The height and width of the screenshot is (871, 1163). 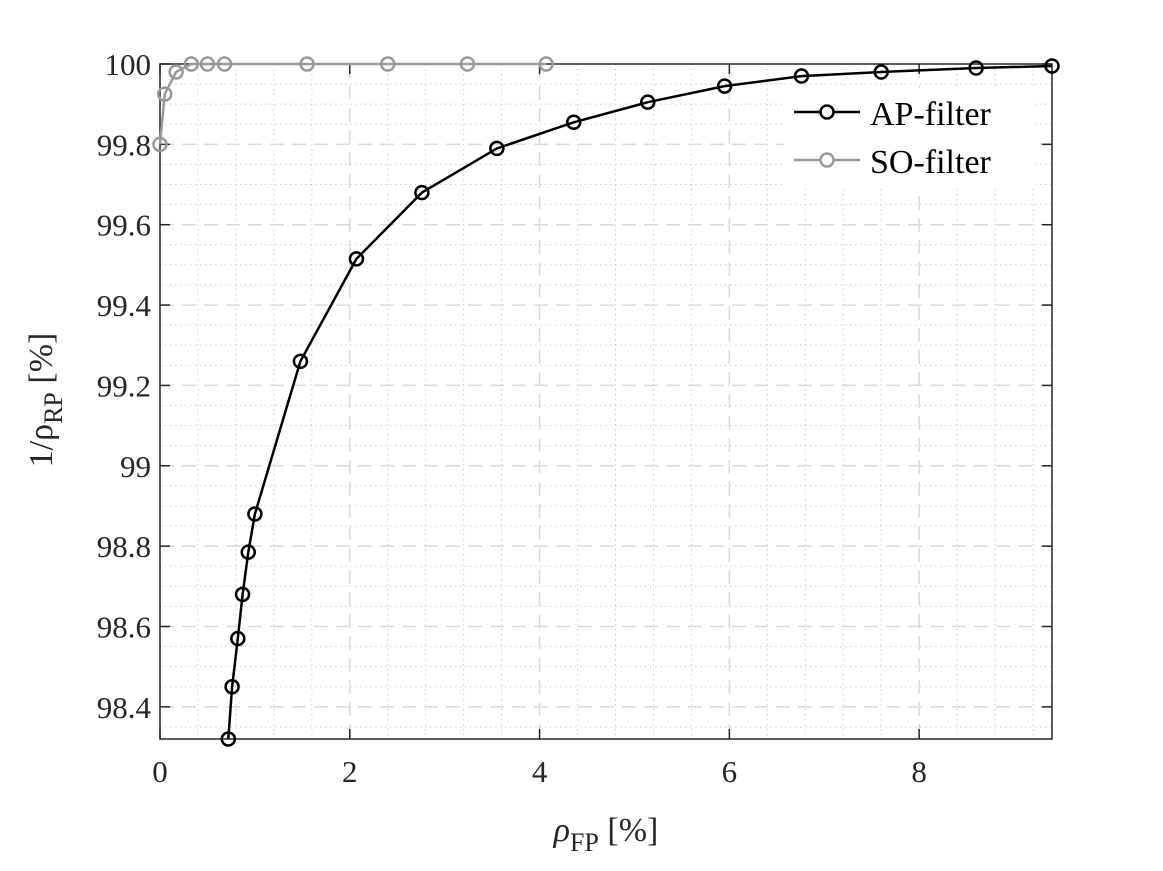 I want to click on y-axis-title: 1/ρRP [%], so click(x=45, y=400).